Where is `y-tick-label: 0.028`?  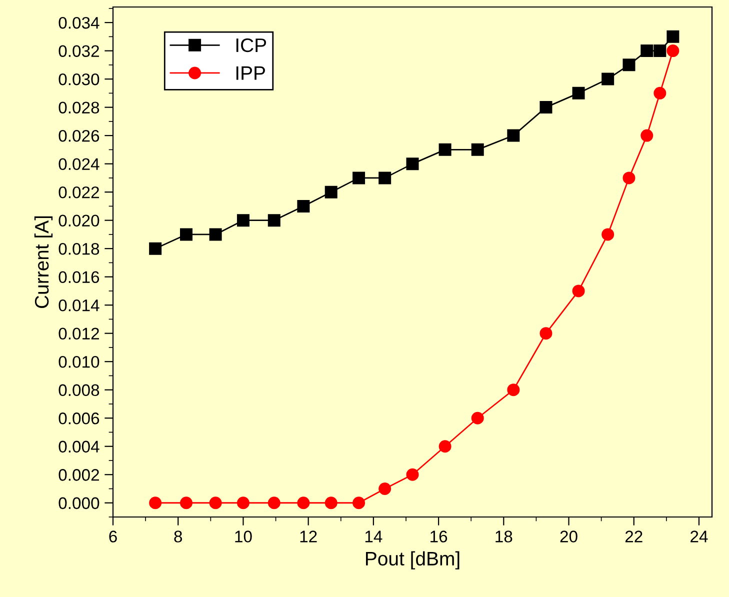 y-tick-label: 0.028 is located at coordinates (79, 108).